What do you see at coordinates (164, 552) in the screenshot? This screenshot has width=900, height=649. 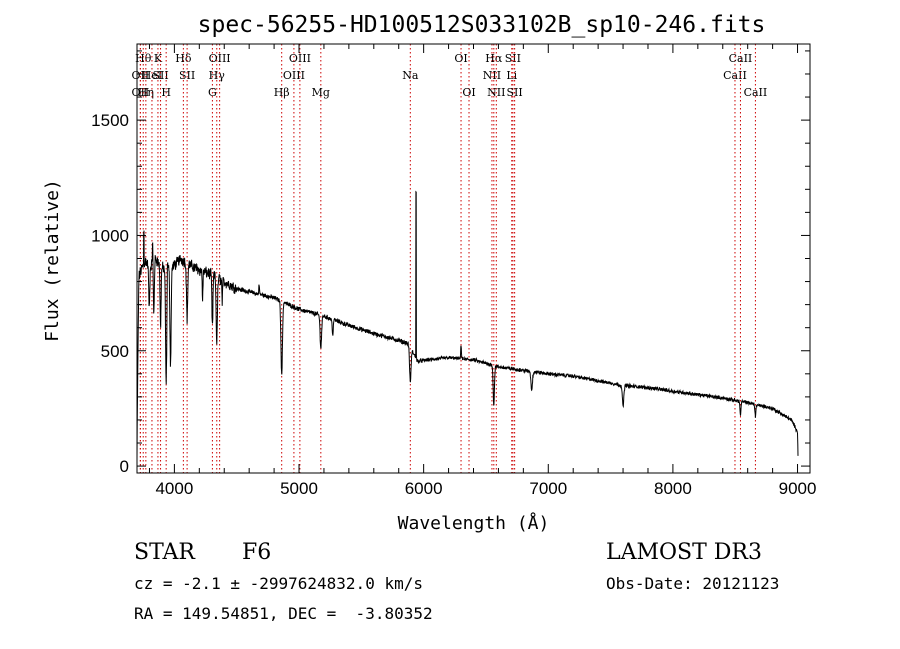 I see `object-class: STAR` at bounding box center [164, 552].